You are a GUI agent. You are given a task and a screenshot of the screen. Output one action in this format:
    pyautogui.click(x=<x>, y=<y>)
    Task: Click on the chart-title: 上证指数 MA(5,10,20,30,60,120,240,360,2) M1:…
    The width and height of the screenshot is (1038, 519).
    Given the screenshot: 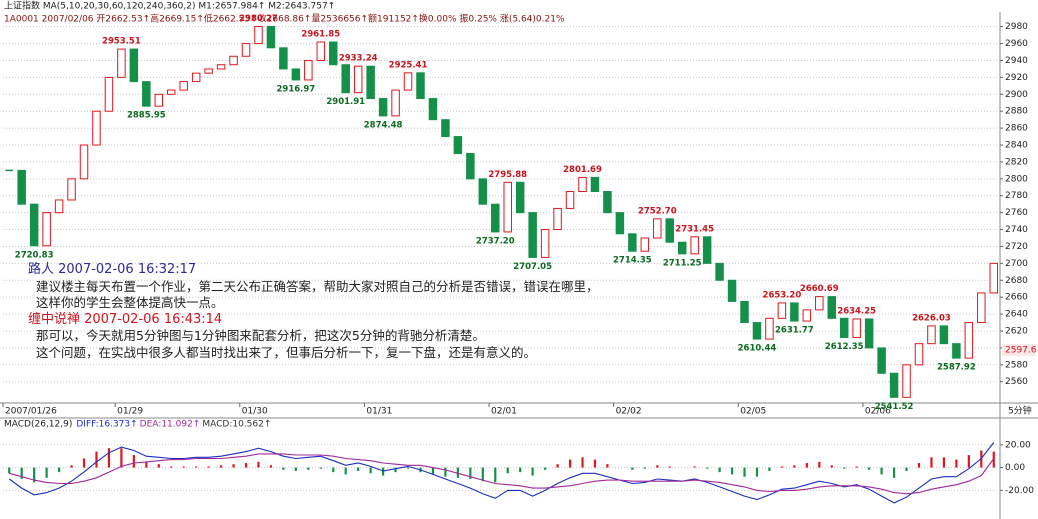 What is the action you would take?
    pyautogui.click(x=169, y=6)
    